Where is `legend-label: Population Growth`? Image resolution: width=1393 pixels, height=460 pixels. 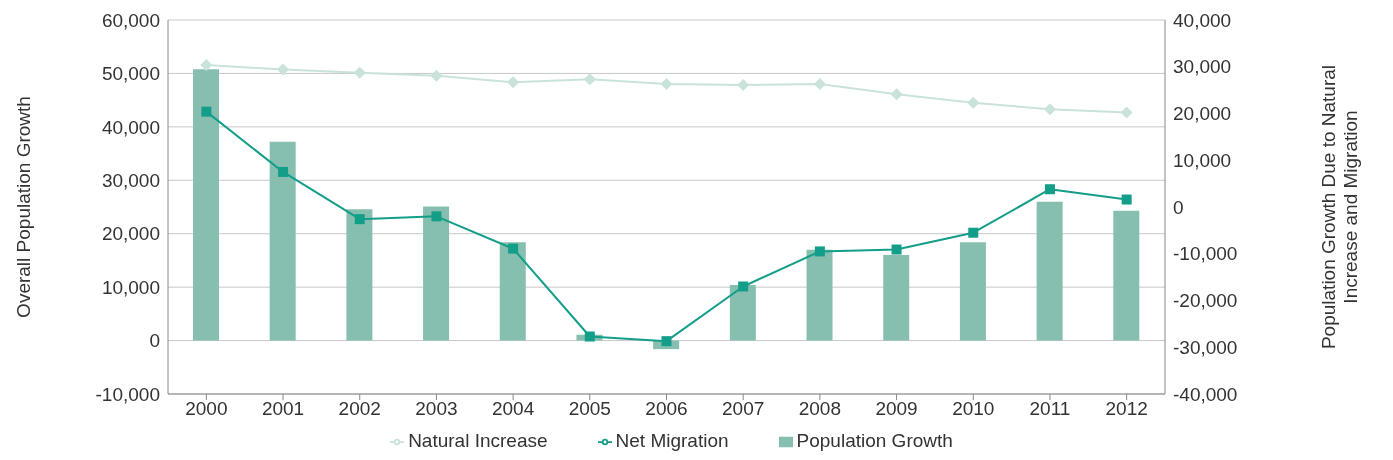
legend-label: Population Growth is located at coordinates (874, 440).